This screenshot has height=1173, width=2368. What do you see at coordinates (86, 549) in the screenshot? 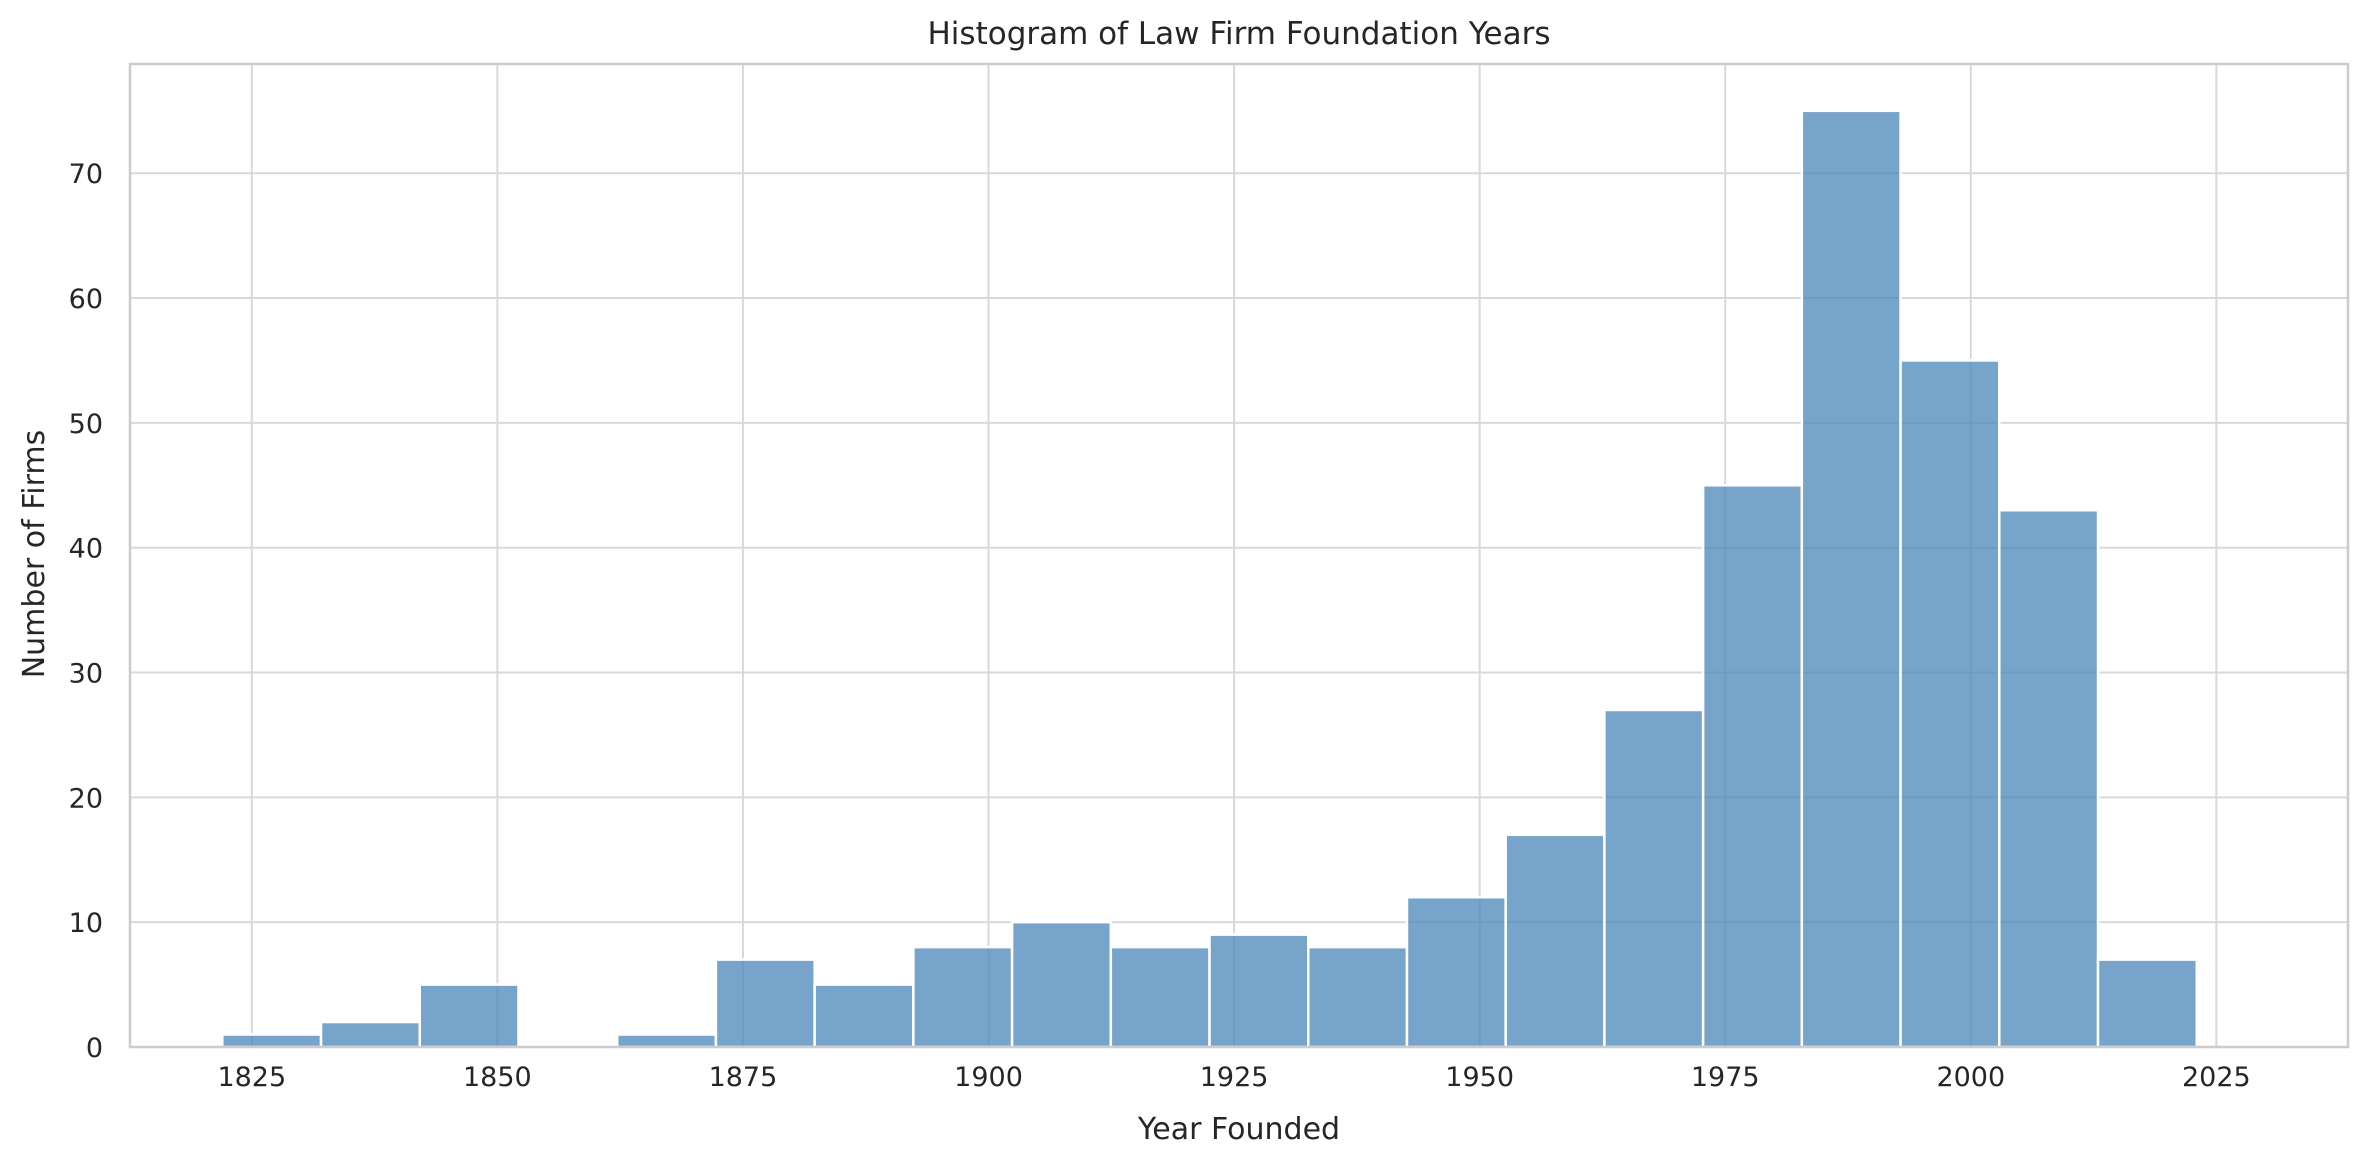
I see `y-tick-label: 40` at bounding box center [86, 549].